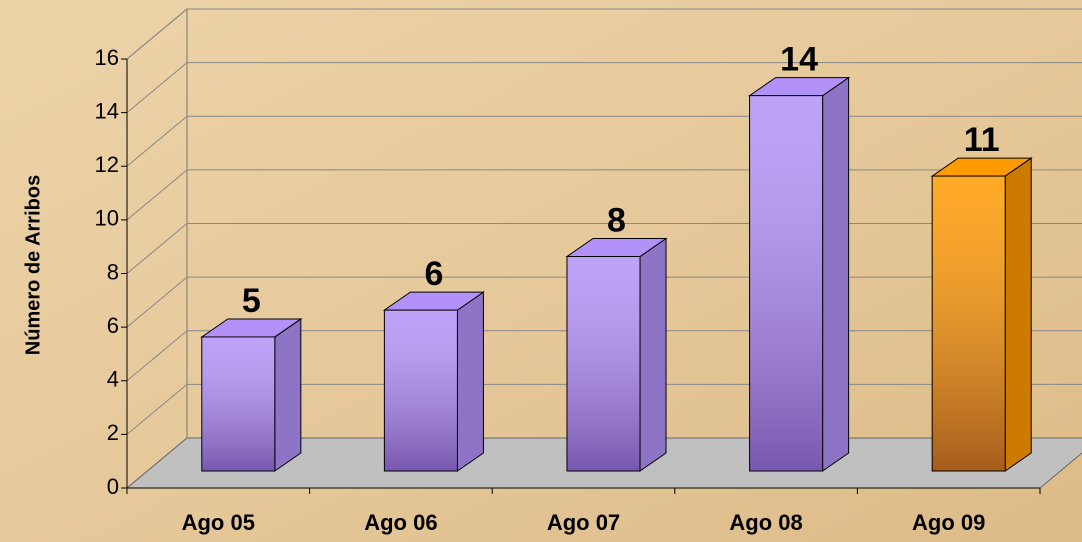 This screenshot has height=542, width=1082. Describe the element at coordinates (107, 57) in the screenshot. I see `y-tick-label: 16` at that location.